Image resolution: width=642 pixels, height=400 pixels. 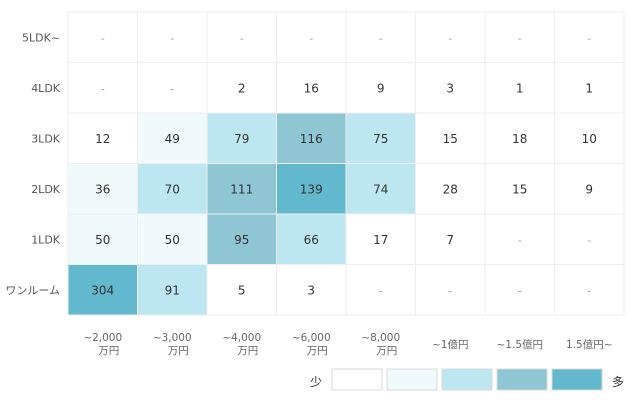 I want to click on column-label: ~3,000 万円, so click(x=172, y=344).